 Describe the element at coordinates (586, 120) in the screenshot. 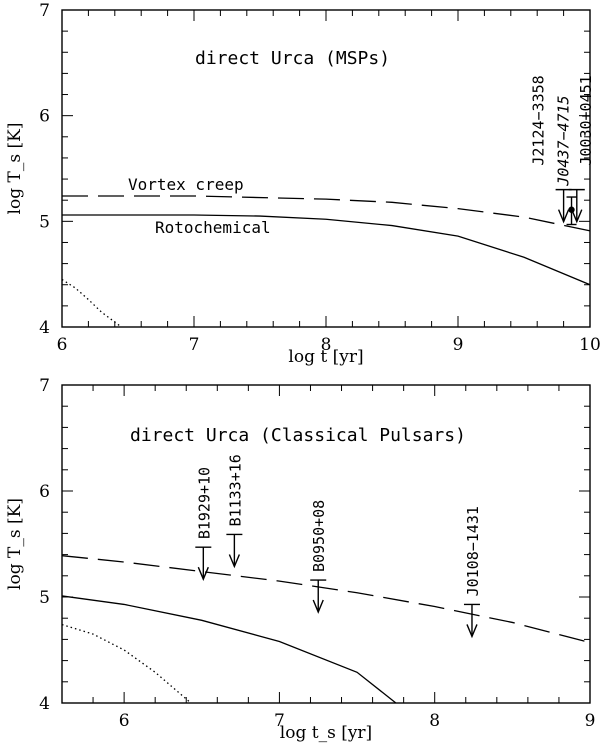

I see `observation-label: J0030+0451` at that location.